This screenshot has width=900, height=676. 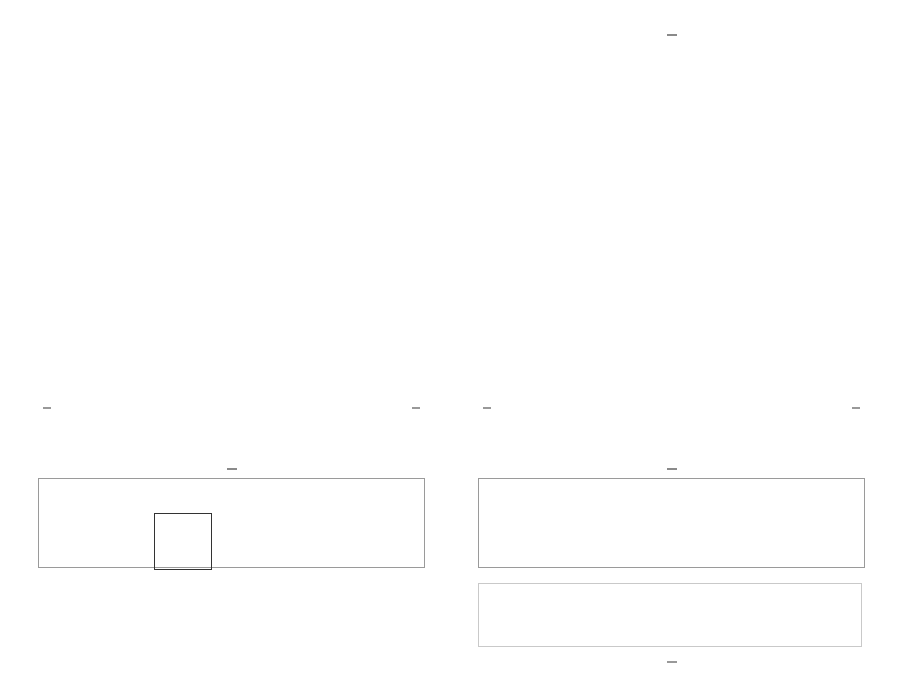 What do you see at coordinates (38, 38) in the screenshot?
I see `globe-inset-left` at bounding box center [38, 38].